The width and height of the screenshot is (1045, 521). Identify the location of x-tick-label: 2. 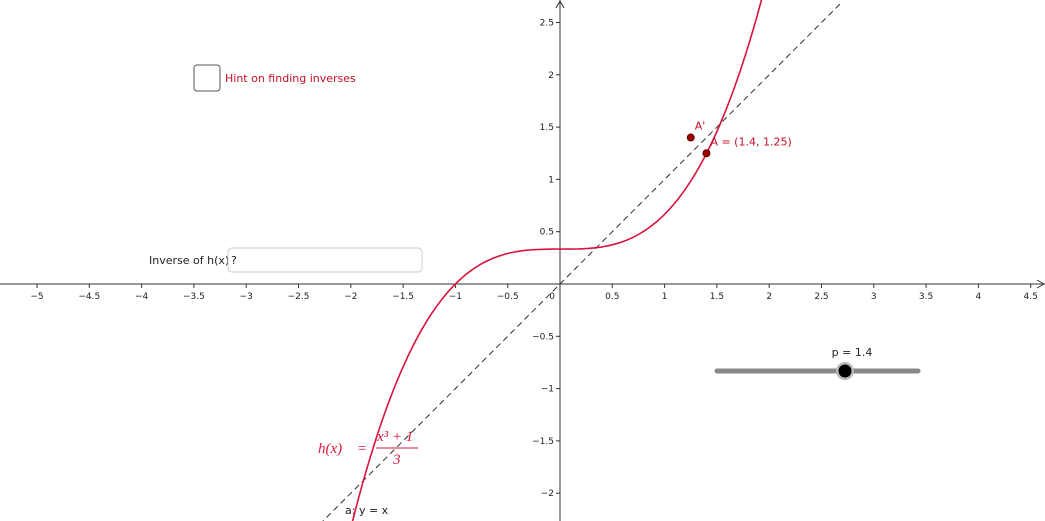
(769, 297).